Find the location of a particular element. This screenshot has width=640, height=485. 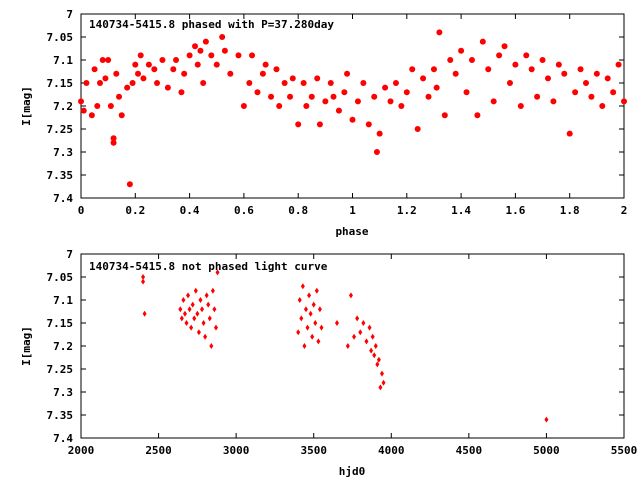

bottom-x-tick-label: 3500 is located at coordinates (313, 450).